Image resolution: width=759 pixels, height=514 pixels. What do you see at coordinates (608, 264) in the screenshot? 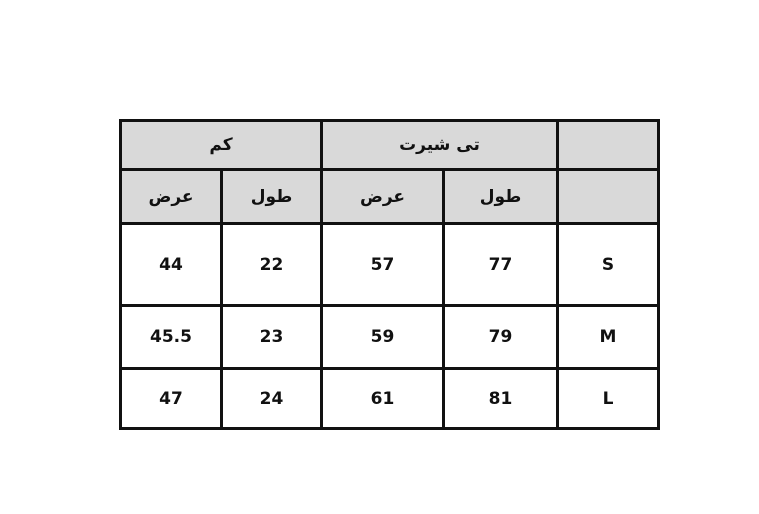
I see `size-cell: S` at bounding box center [608, 264].